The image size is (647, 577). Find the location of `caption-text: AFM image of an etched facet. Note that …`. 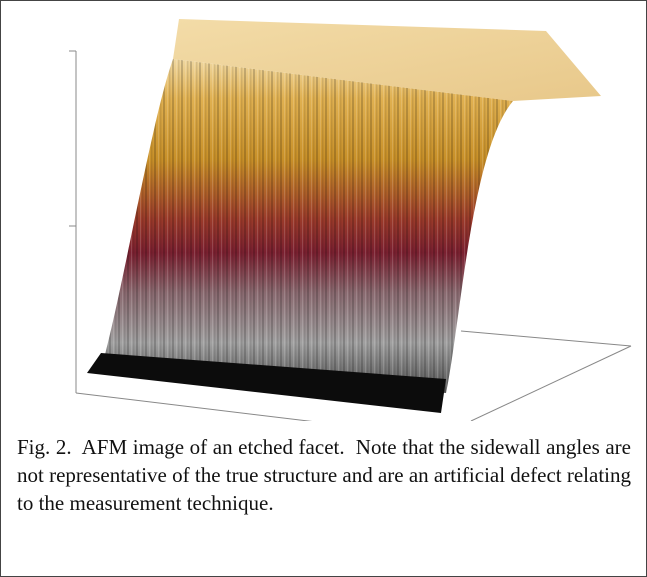

caption-text: AFM image of an etched facet. Note that … is located at coordinates (327, 475).